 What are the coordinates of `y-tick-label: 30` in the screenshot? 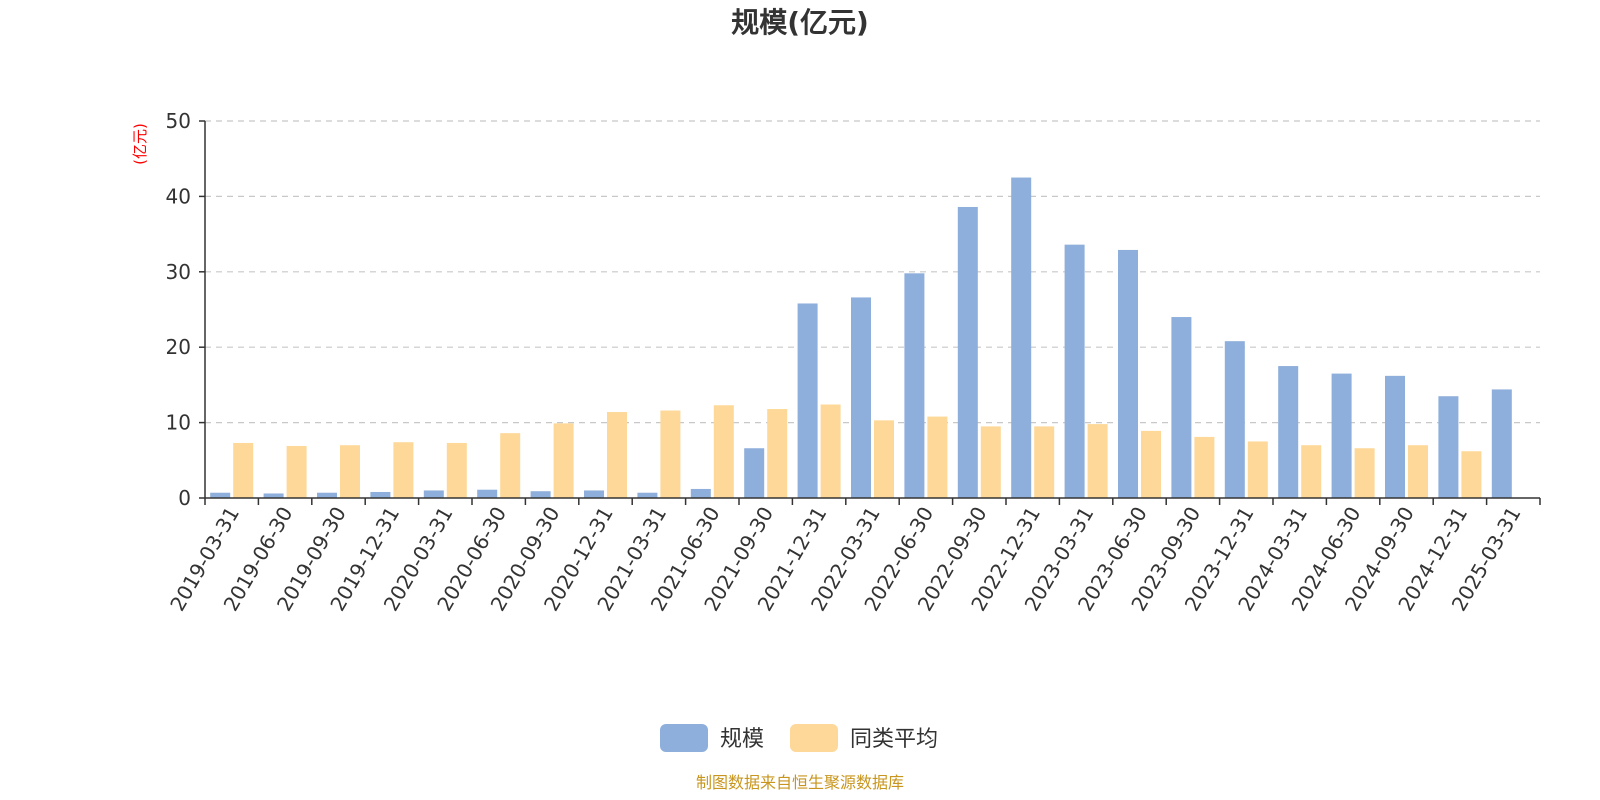 It's located at (178, 272).